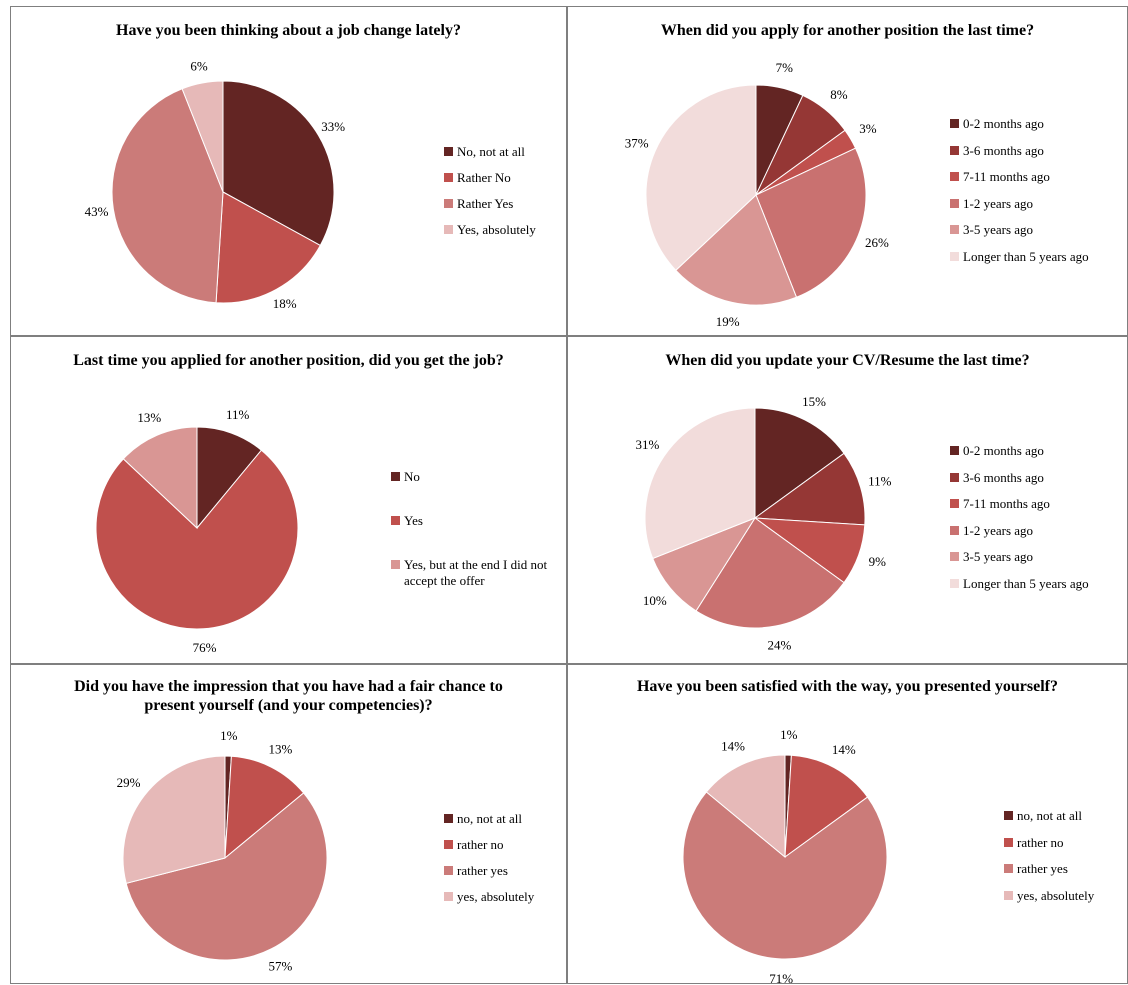 This screenshot has height=985, width=1128. What do you see at coordinates (785, 67) in the screenshot?
I see `data-label: 7%` at bounding box center [785, 67].